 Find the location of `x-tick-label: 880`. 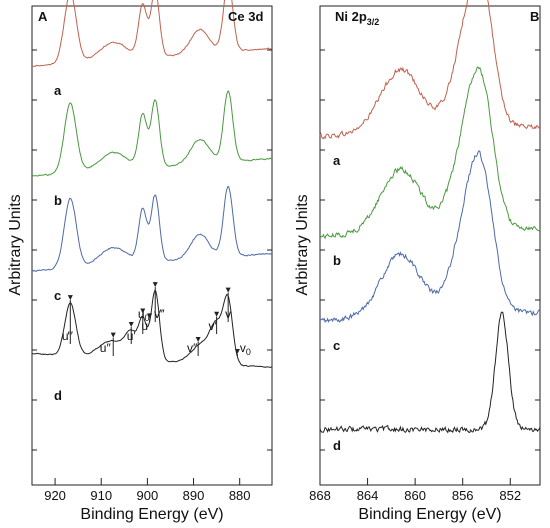

x-tick-label: 880 is located at coordinates (240, 495).